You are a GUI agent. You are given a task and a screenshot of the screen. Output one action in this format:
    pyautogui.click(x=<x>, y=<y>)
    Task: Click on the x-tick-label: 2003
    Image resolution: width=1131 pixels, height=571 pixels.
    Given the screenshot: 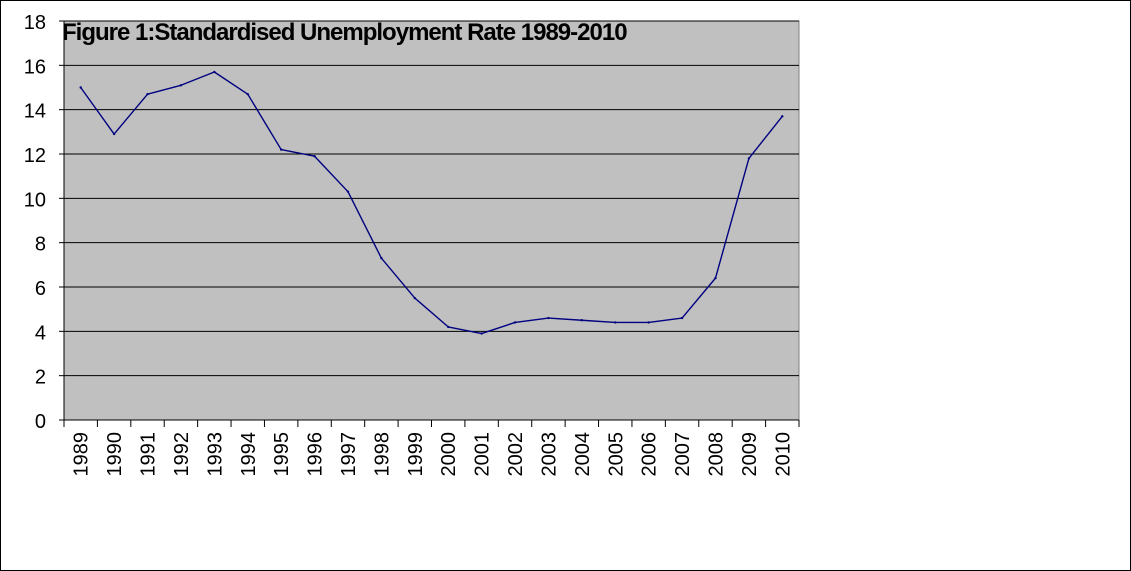 What is the action you would take?
    pyautogui.click(x=549, y=454)
    